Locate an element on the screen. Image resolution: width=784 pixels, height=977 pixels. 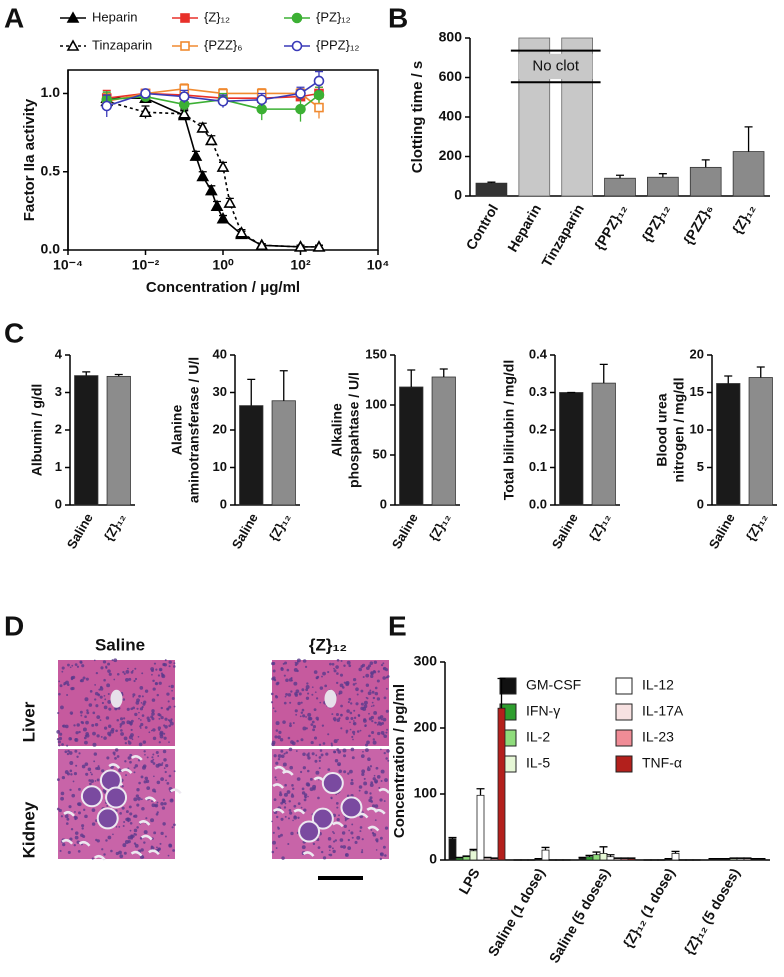
point is located at coordinates (223, 166).